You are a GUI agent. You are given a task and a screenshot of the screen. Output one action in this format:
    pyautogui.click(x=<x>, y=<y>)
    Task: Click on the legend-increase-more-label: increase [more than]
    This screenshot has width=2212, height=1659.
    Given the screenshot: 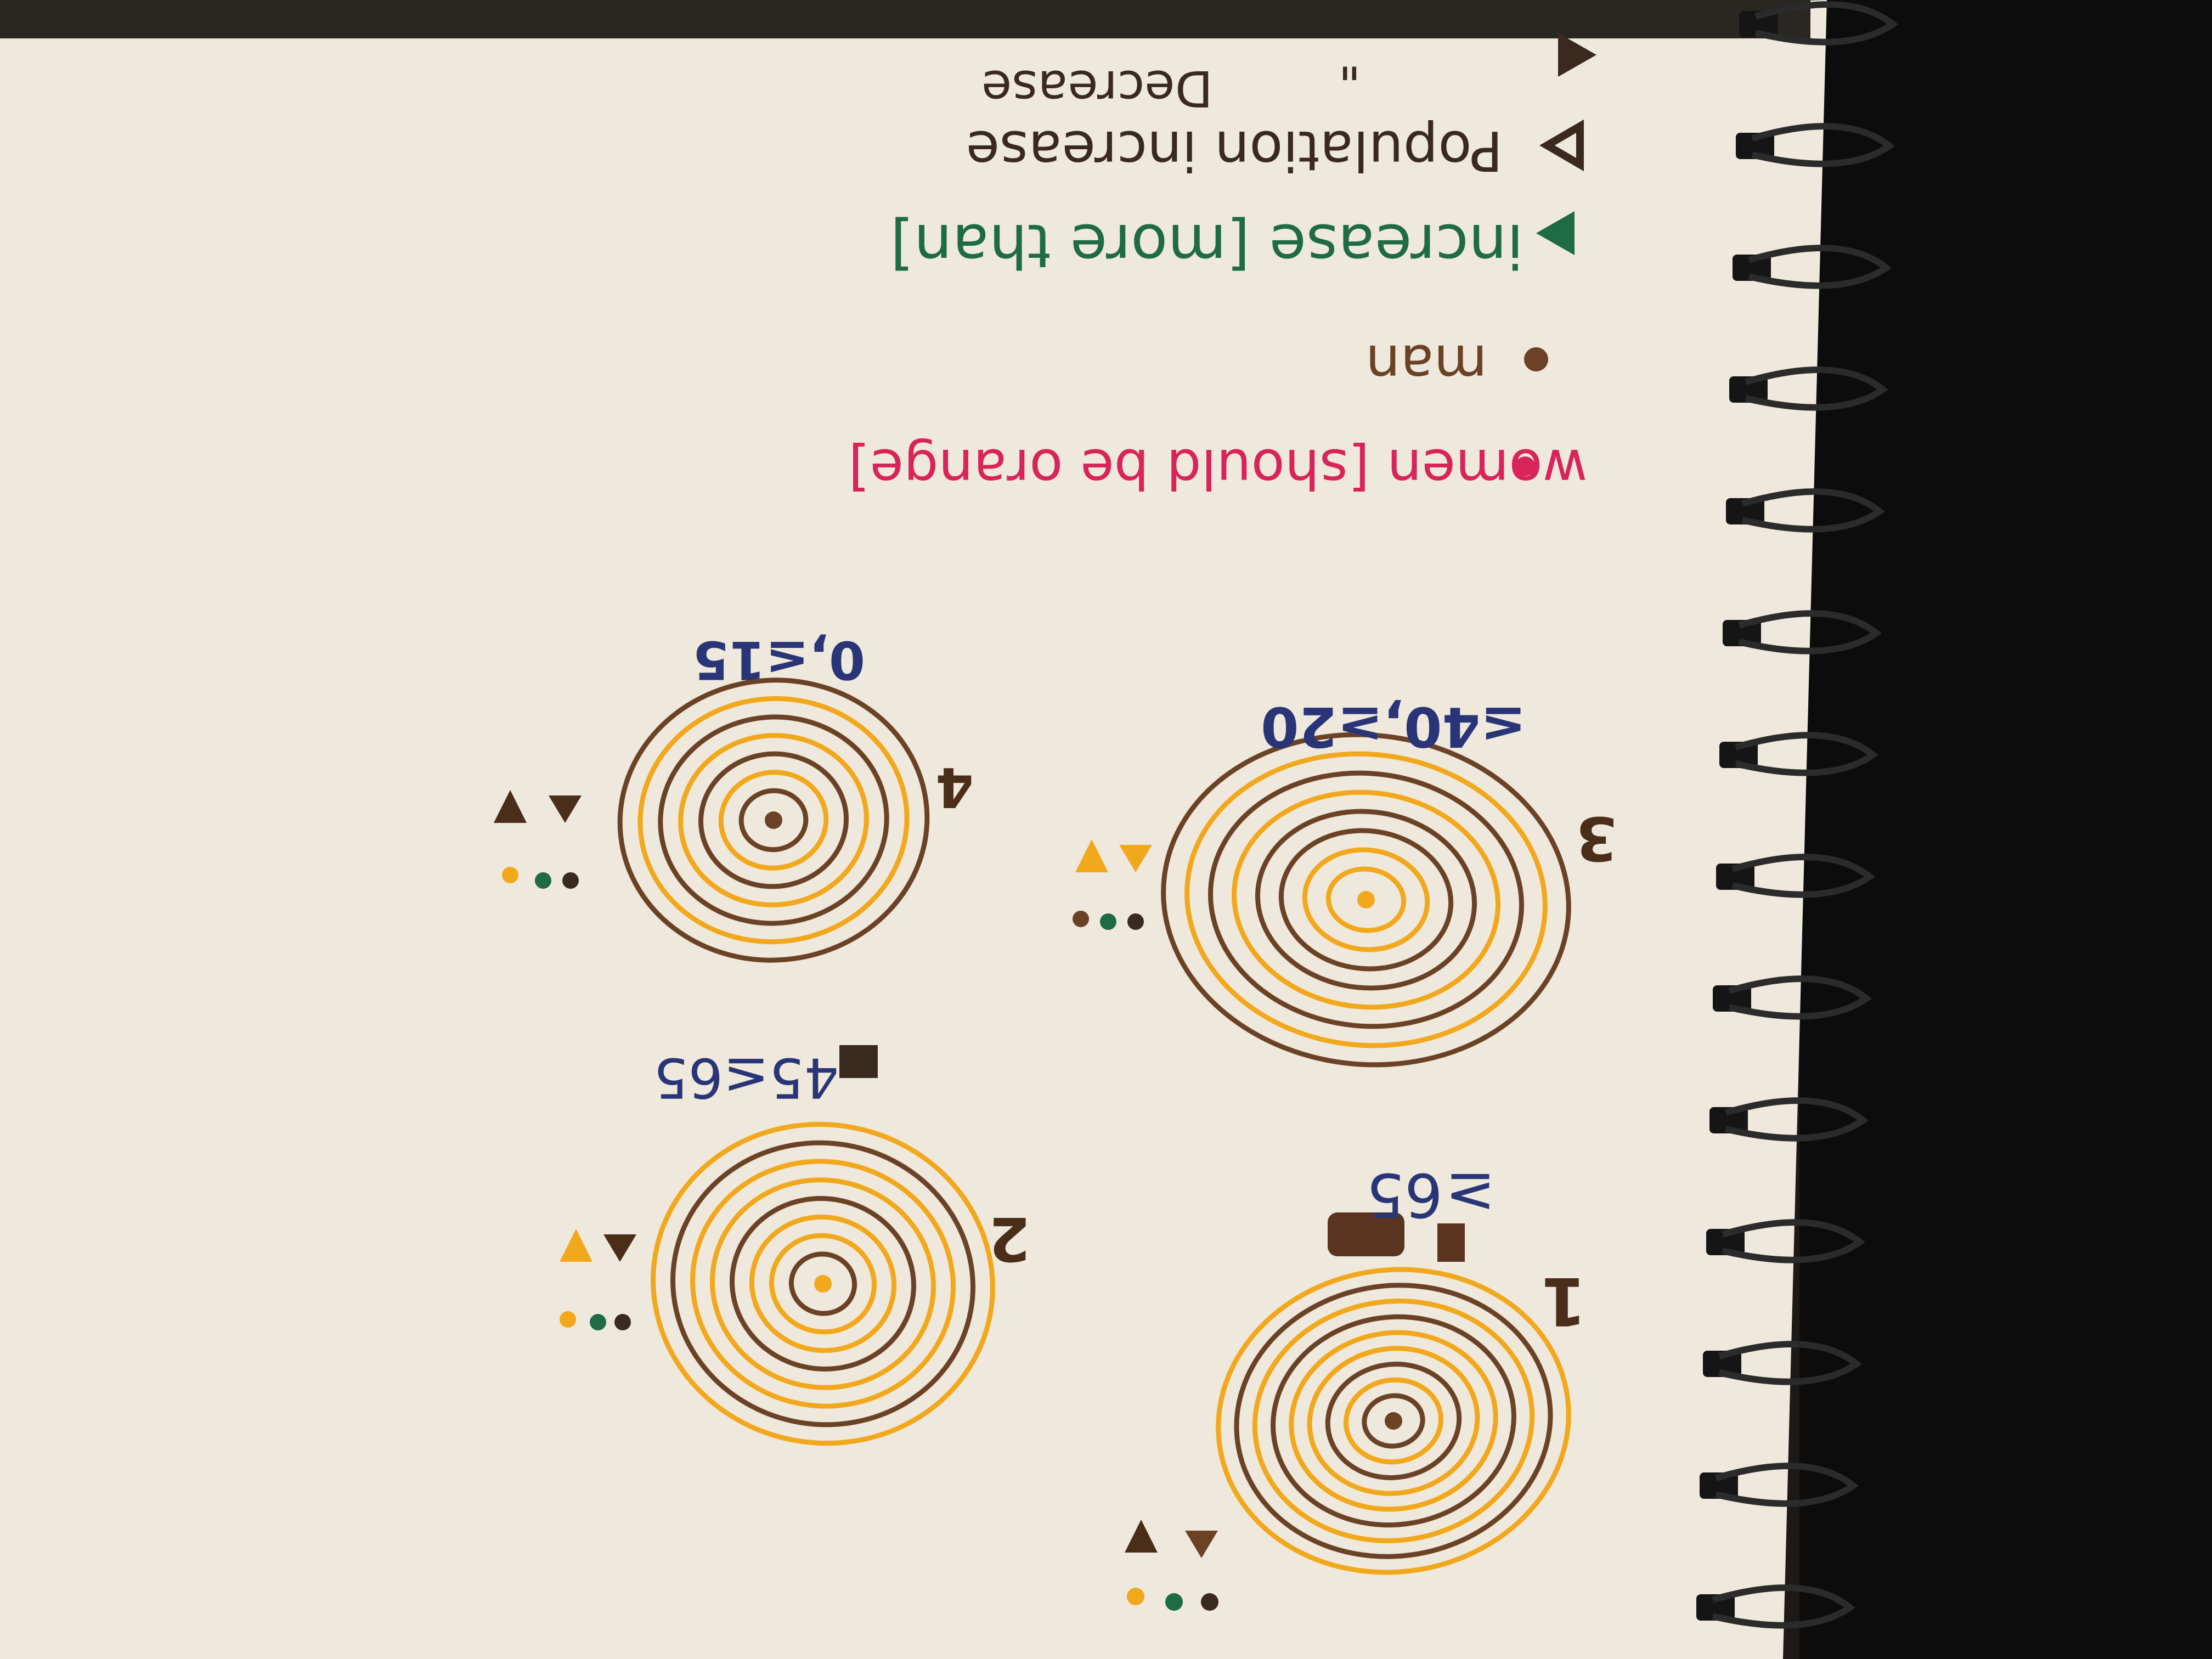 What is the action you would take?
    pyautogui.click(x=1207, y=246)
    